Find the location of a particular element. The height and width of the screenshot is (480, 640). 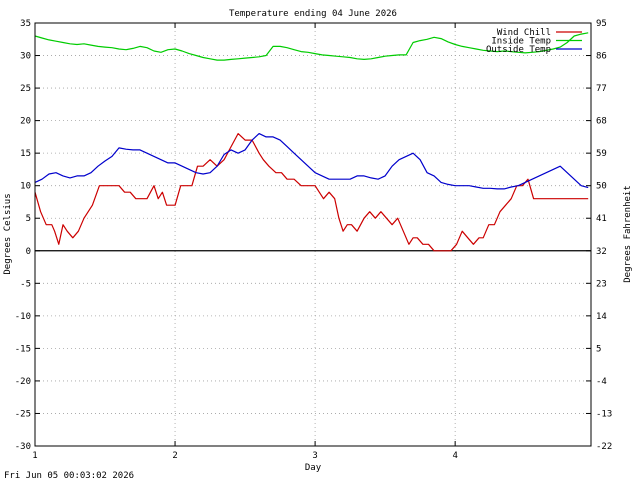

y-axis-right-title: Degrees Fahrenheit is located at coordinates (628, 234).